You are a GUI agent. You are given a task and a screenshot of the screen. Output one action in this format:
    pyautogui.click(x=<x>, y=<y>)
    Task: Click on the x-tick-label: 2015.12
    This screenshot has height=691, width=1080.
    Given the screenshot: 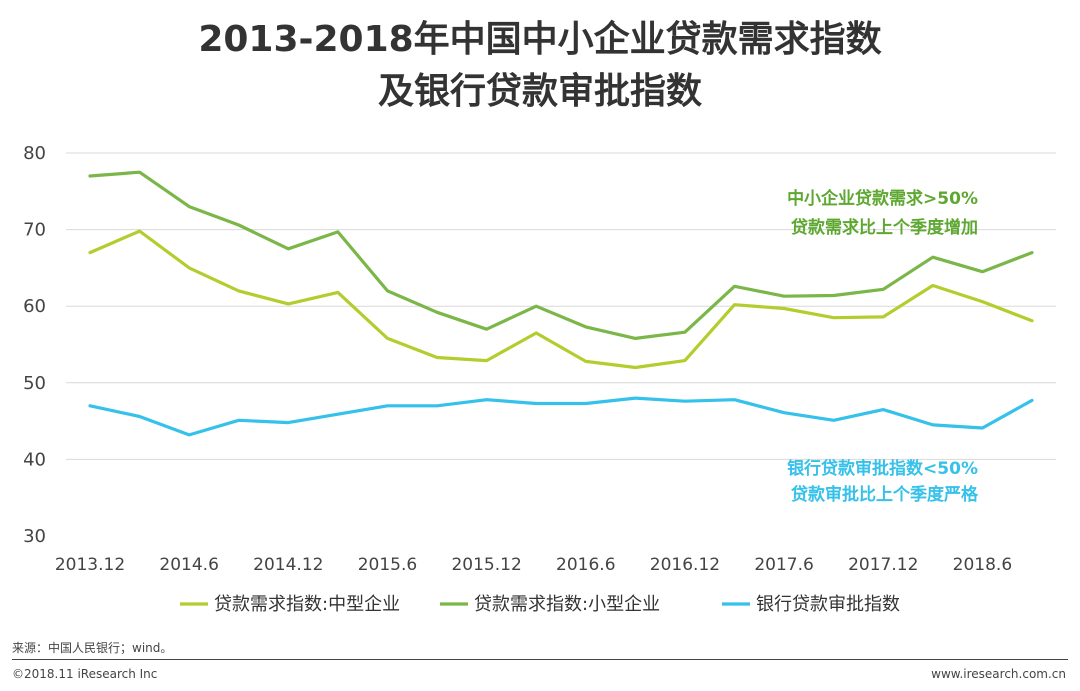 What is the action you would take?
    pyautogui.click(x=486, y=565)
    